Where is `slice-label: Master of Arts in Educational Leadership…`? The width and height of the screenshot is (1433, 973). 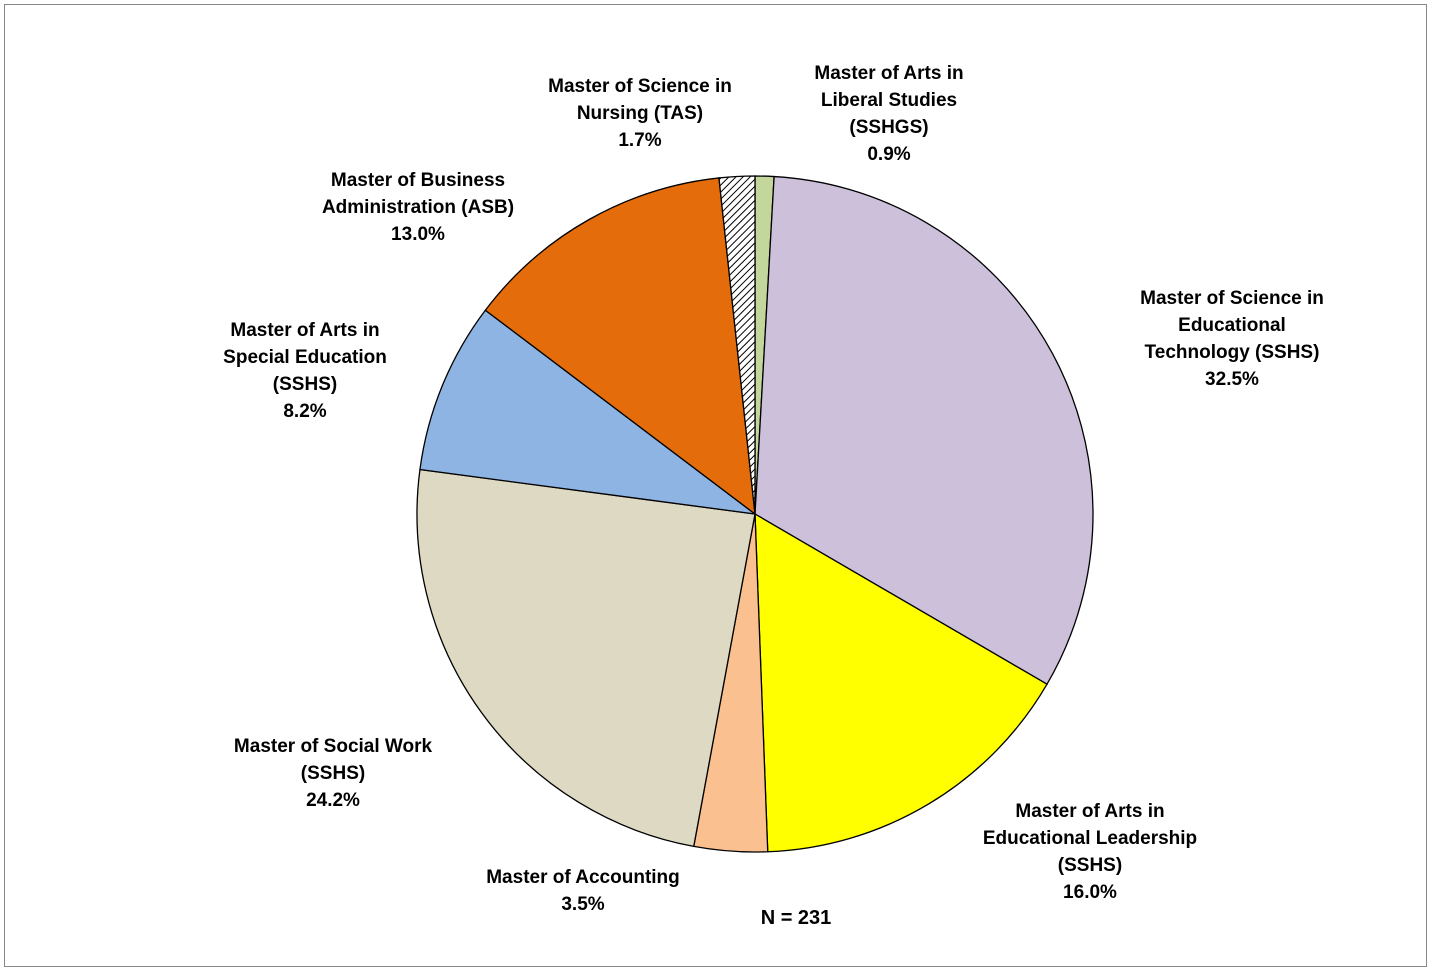
slice-label: Master of Arts in Educational Leadership… is located at coordinates (1090, 852).